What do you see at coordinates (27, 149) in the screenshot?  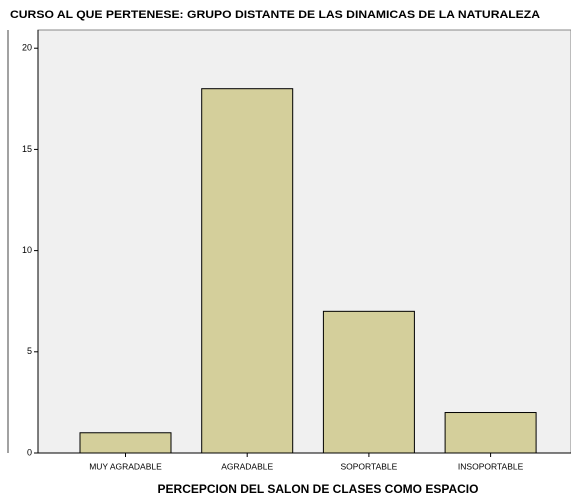 I see `y-tick-label: 15` at bounding box center [27, 149].